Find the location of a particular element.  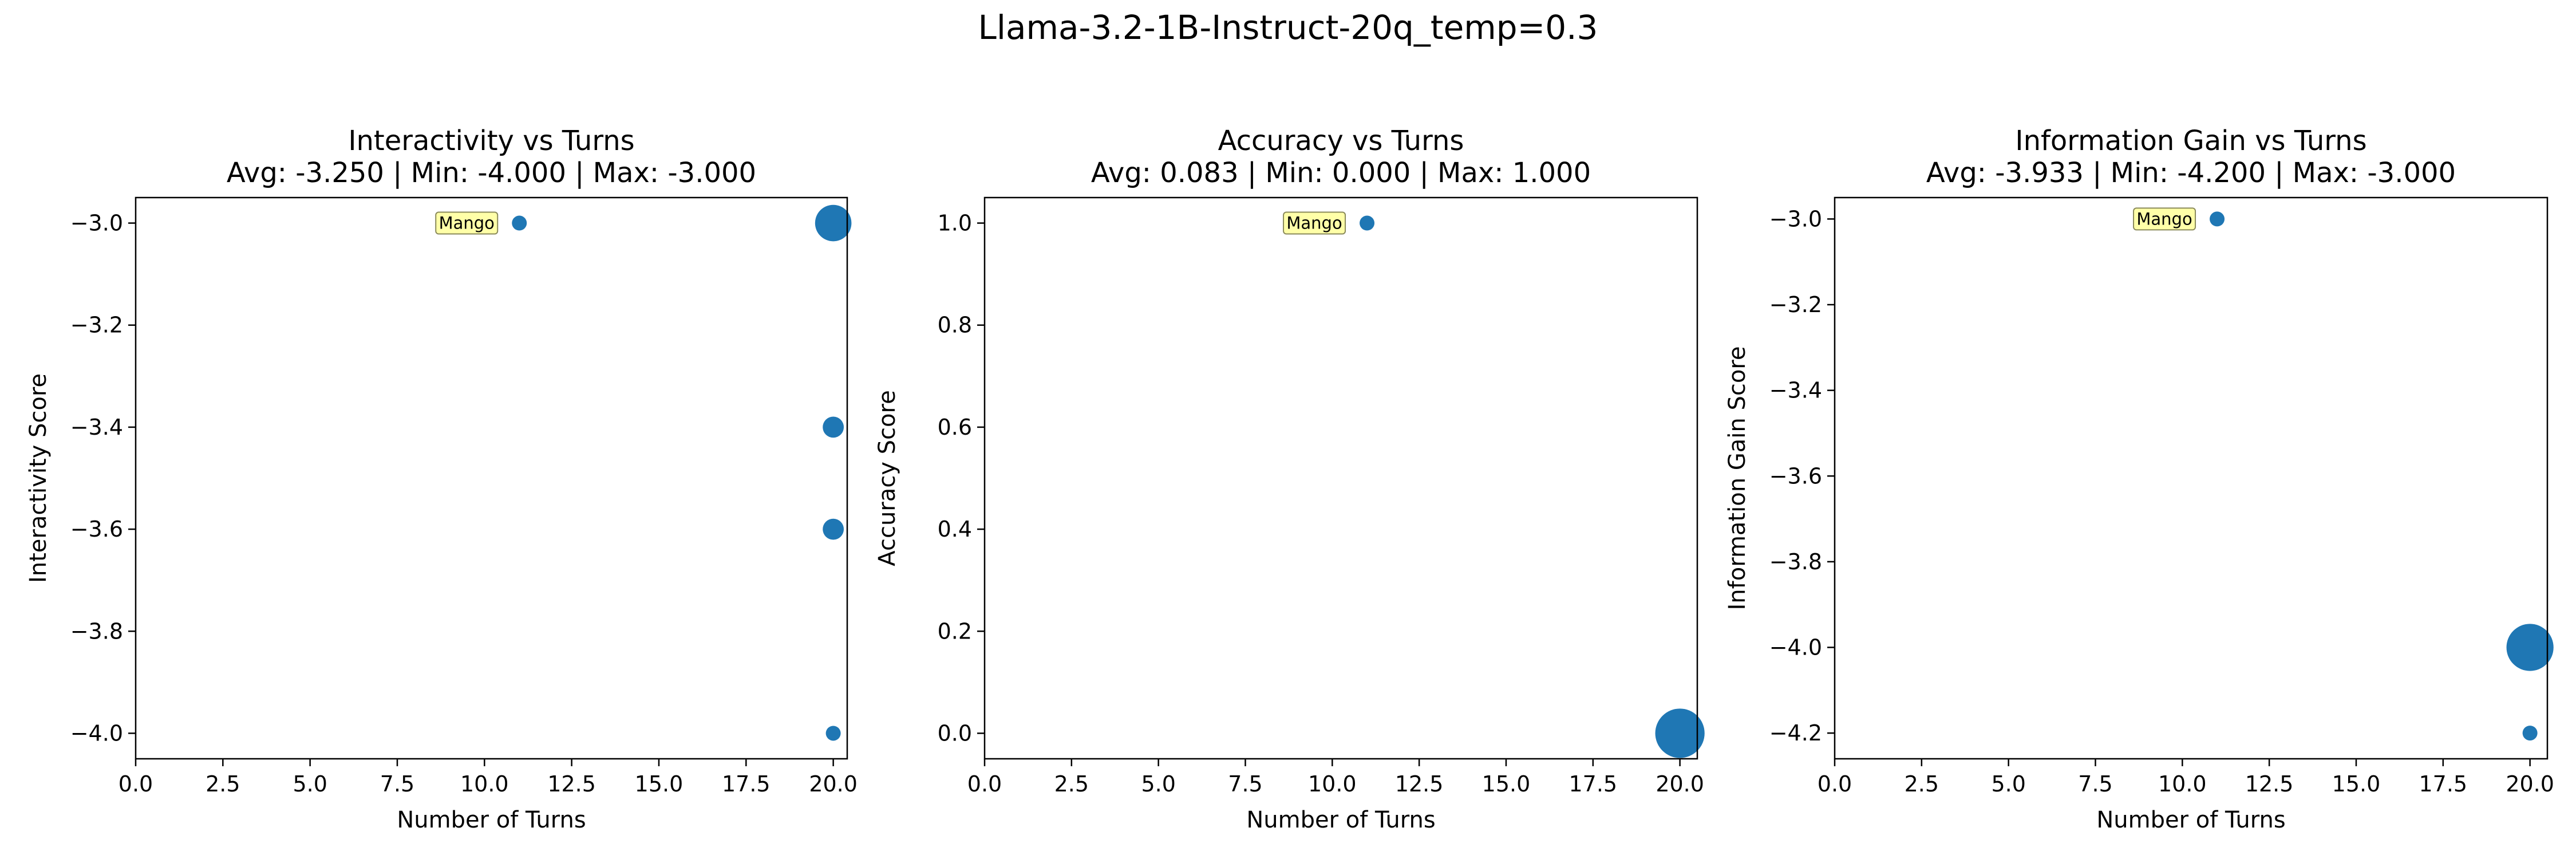

y-tick-label: 0.2 is located at coordinates (955, 631).